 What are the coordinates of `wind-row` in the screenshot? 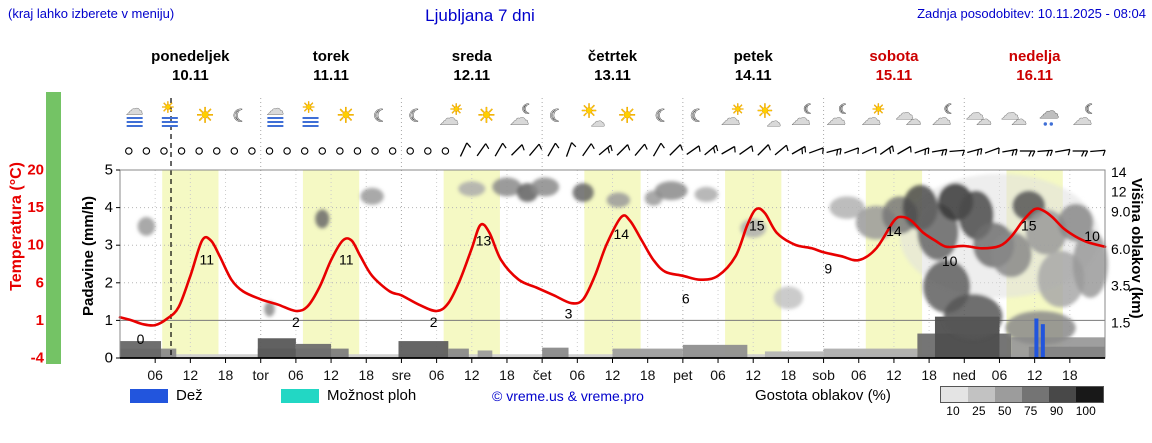 It's located at (615, 149).